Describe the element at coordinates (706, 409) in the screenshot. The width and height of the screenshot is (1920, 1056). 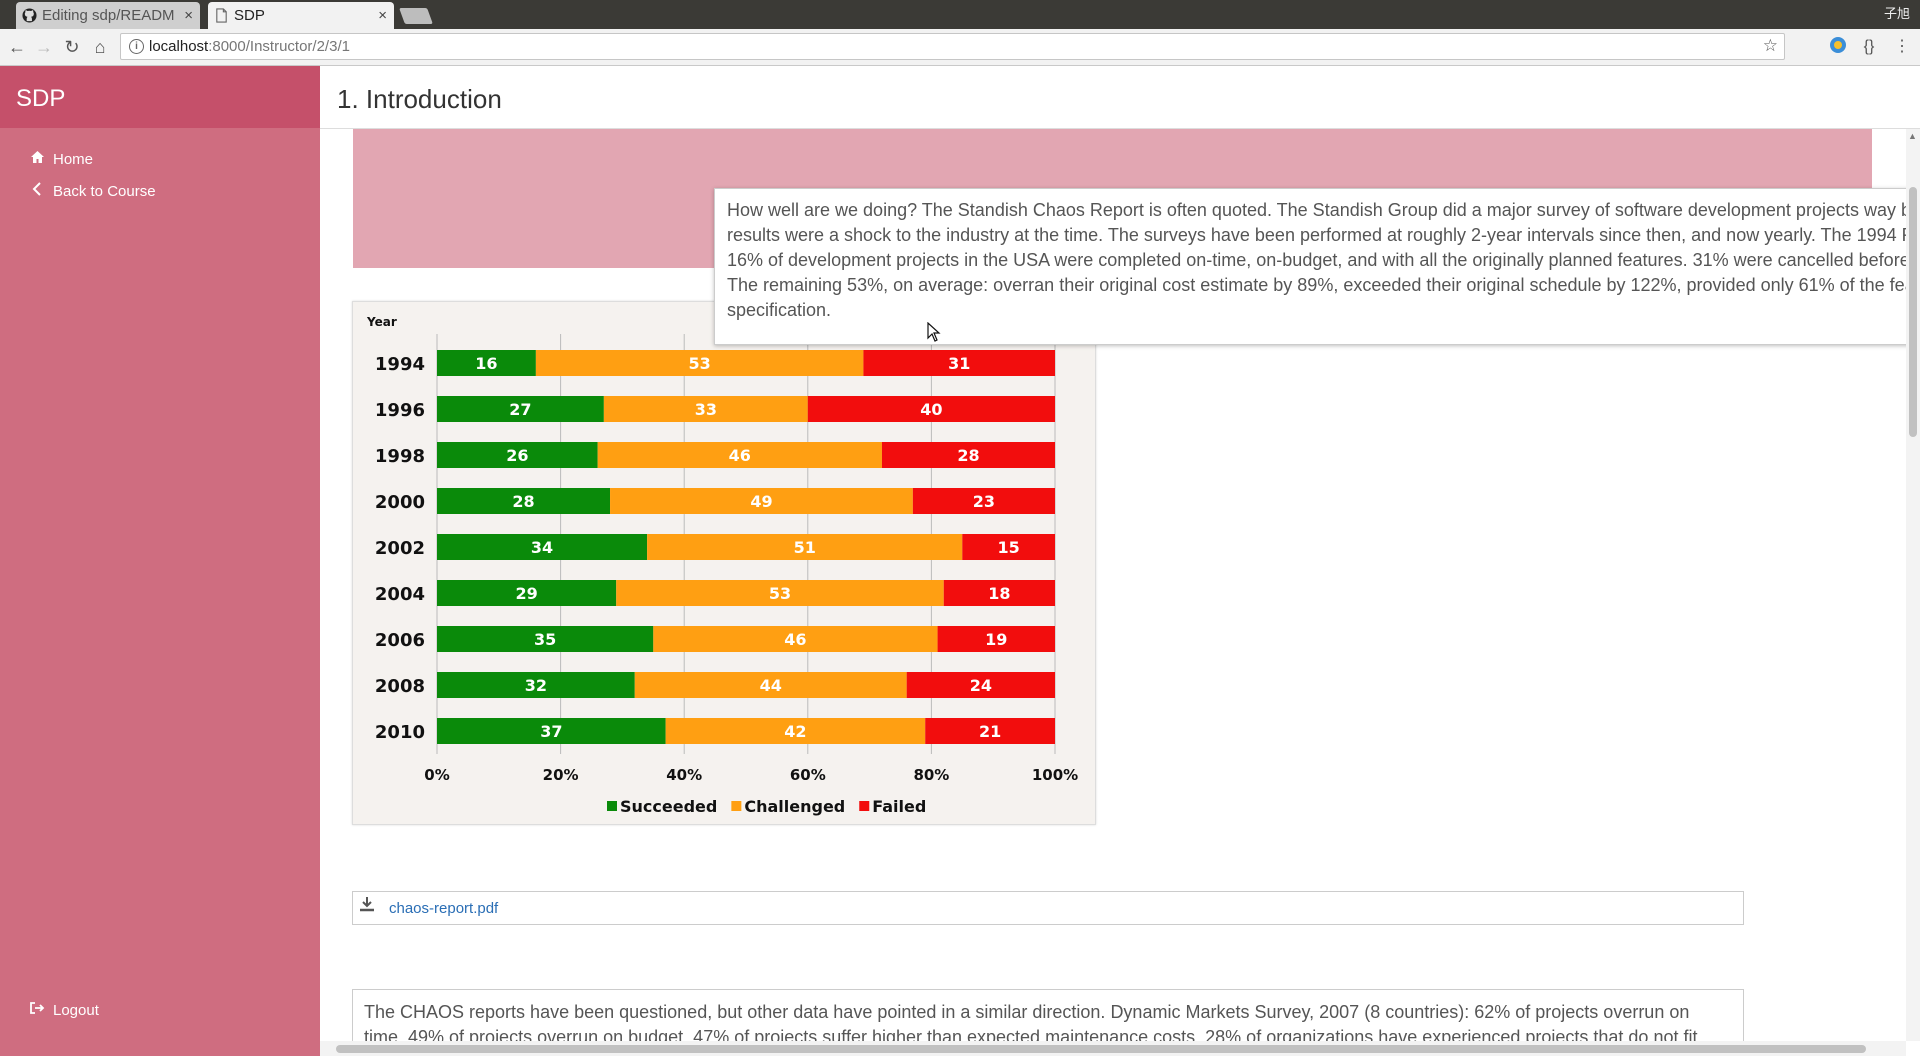
I see `data-label: 33` at that location.